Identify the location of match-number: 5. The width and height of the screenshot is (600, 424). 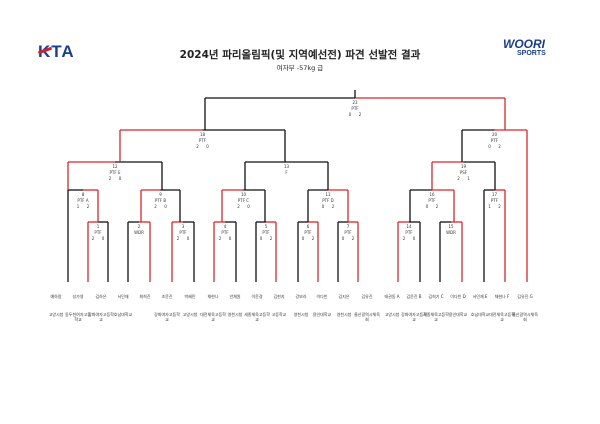
(266, 226).